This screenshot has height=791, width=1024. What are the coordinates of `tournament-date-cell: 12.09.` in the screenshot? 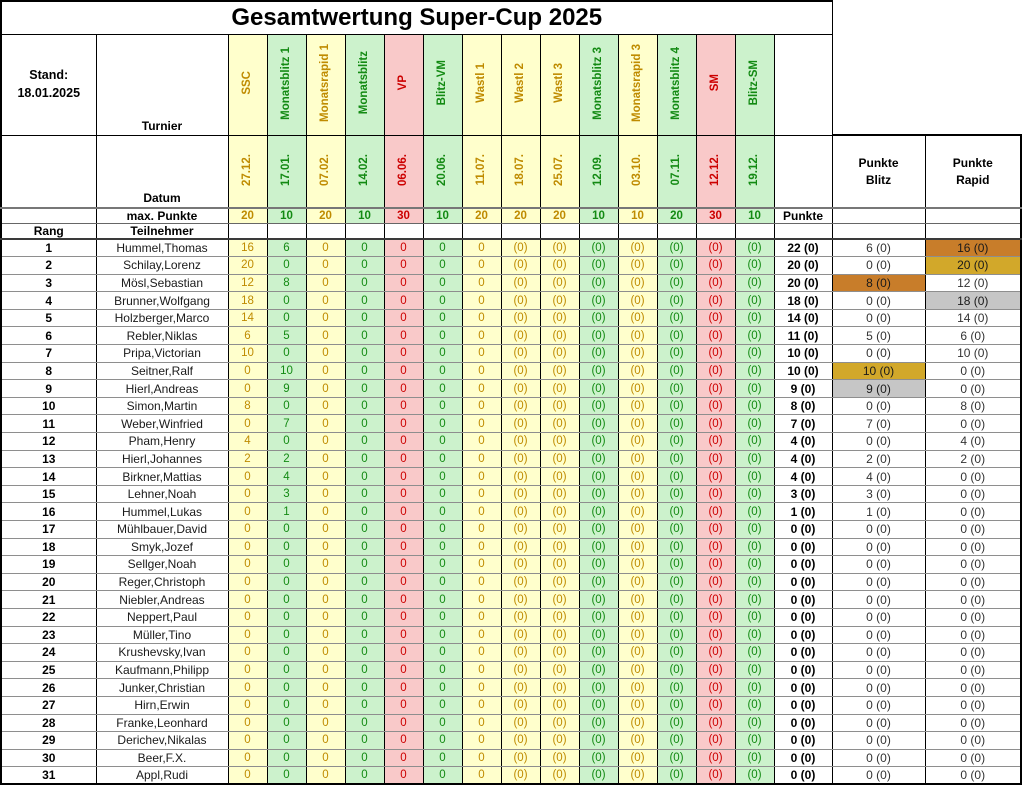 It's located at (598, 171).